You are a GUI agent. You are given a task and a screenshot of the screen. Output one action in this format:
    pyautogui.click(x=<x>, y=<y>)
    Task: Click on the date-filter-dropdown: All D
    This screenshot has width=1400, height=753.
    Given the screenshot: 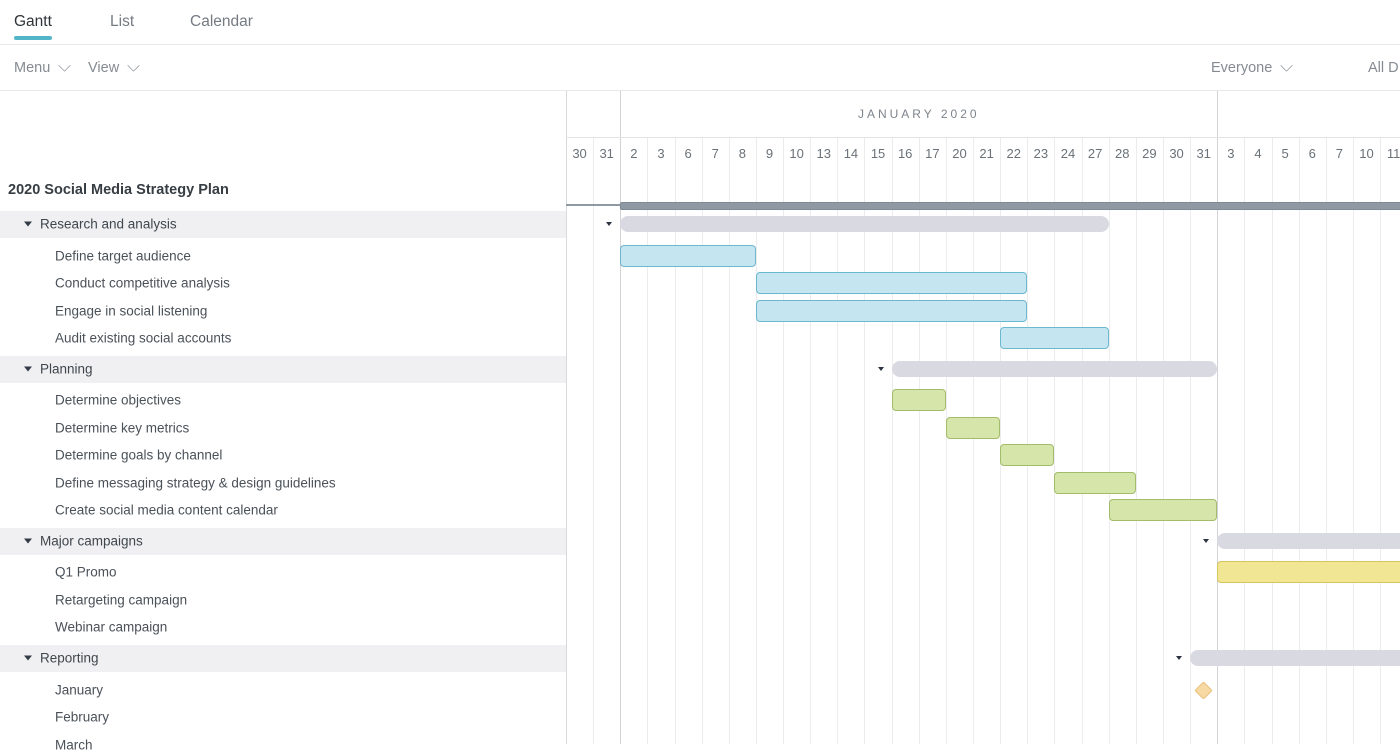 What is the action you would take?
    pyautogui.click(x=1383, y=67)
    